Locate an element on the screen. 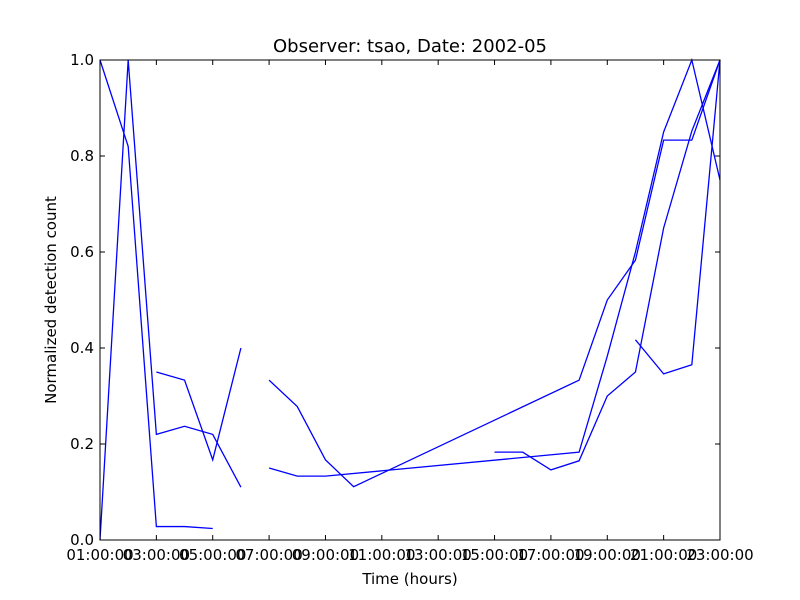  y-tick-label: 0.4 is located at coordinates (82, 348).